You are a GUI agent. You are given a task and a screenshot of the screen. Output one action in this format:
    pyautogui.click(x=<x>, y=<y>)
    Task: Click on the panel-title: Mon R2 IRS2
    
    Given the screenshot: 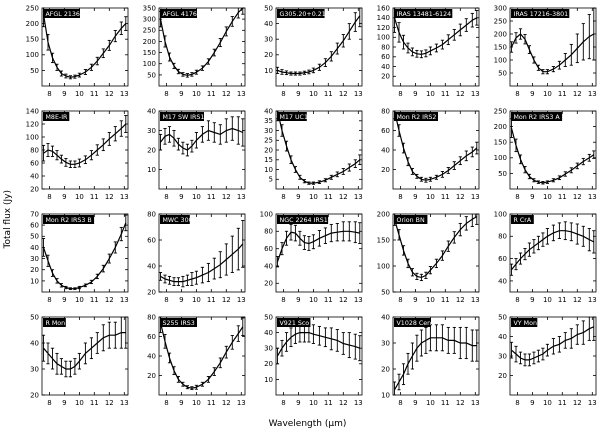 What is the action you would take?
    pyautogui.click(x=416, y=116)
    